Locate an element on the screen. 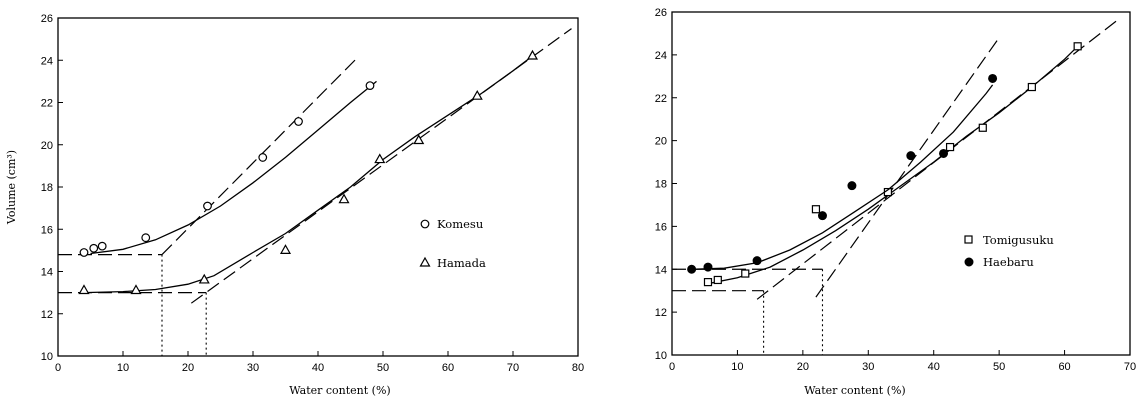  fit-curve-haebaru is located at coordinates (842, 177).